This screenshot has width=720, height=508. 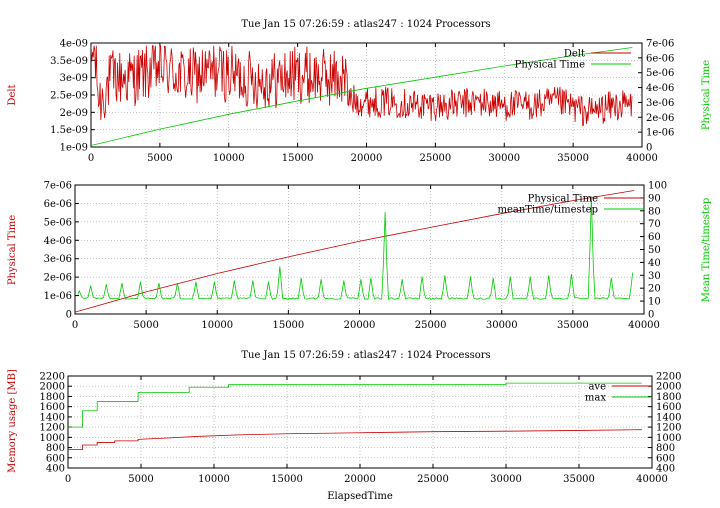 What do you see at coordinates (660, 118) in the screenshot?
I see `y-right-tick-label: 2e-06` at bounding box center [660, 118].